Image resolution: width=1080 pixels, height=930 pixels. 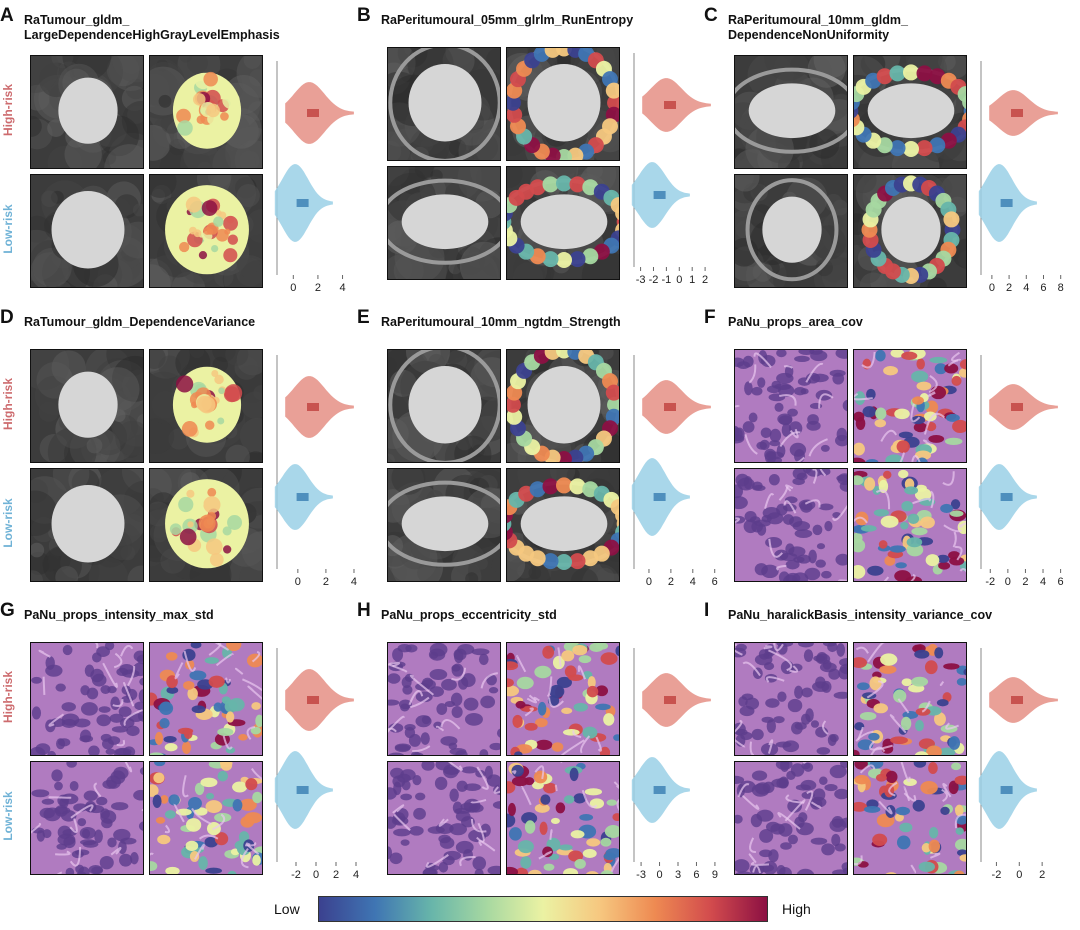 What do you see at coordinates (119, 615) in the screenshot?
I see `panel-title: PaNu_props_intensity_max_std` at bounding box center [119, 615].